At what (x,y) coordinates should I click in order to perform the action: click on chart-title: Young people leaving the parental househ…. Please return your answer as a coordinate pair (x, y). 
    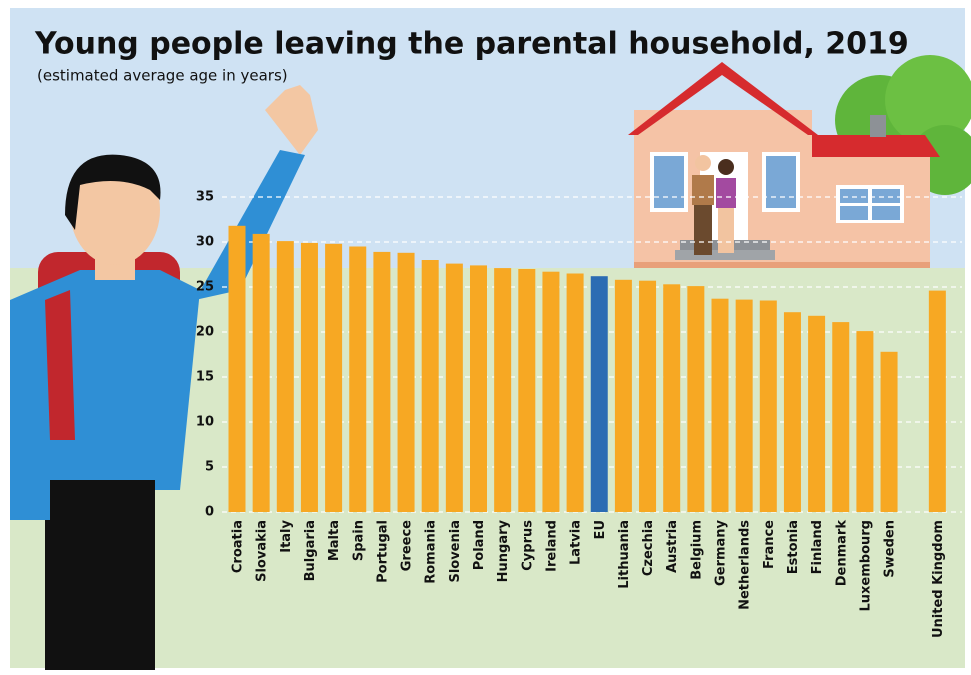
    Looking at the image, I should click on (471, 44).